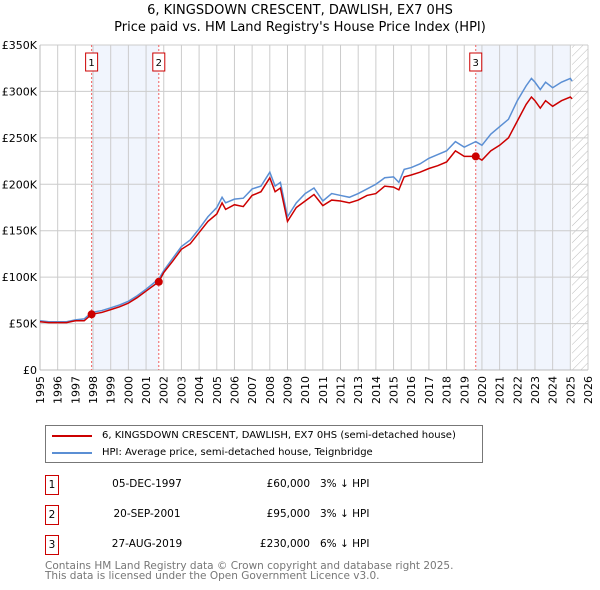 The width and height of the screenshot is (600, 590). I want to click on transaction-date: 20-SEP-2001, so click(147, 514).